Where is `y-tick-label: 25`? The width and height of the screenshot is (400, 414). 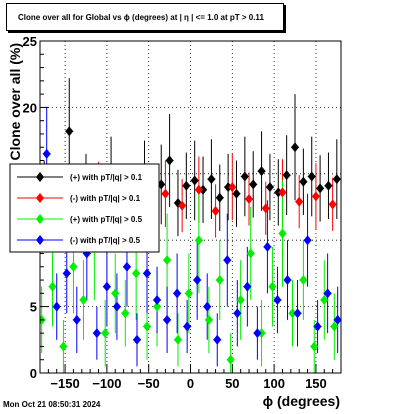
y-tick-label: 25 is located at coordinates (30, 41).